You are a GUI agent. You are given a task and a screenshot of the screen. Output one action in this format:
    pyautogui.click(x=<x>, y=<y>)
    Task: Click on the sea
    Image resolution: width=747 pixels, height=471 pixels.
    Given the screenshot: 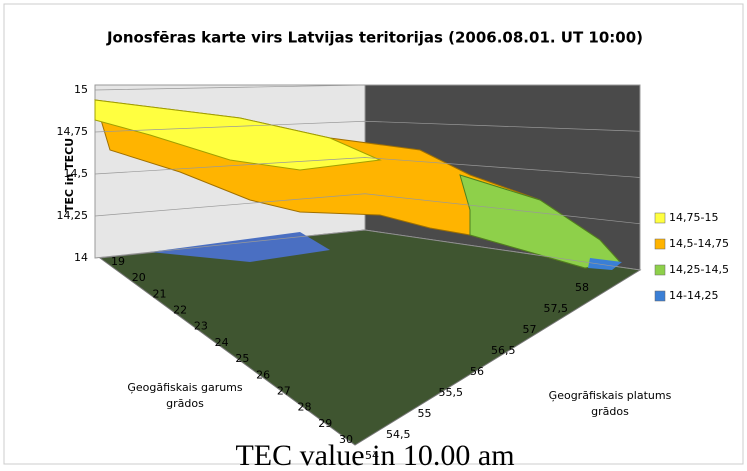 What is the action you would take?
    pyautogui.click(x=240, y=247)
    